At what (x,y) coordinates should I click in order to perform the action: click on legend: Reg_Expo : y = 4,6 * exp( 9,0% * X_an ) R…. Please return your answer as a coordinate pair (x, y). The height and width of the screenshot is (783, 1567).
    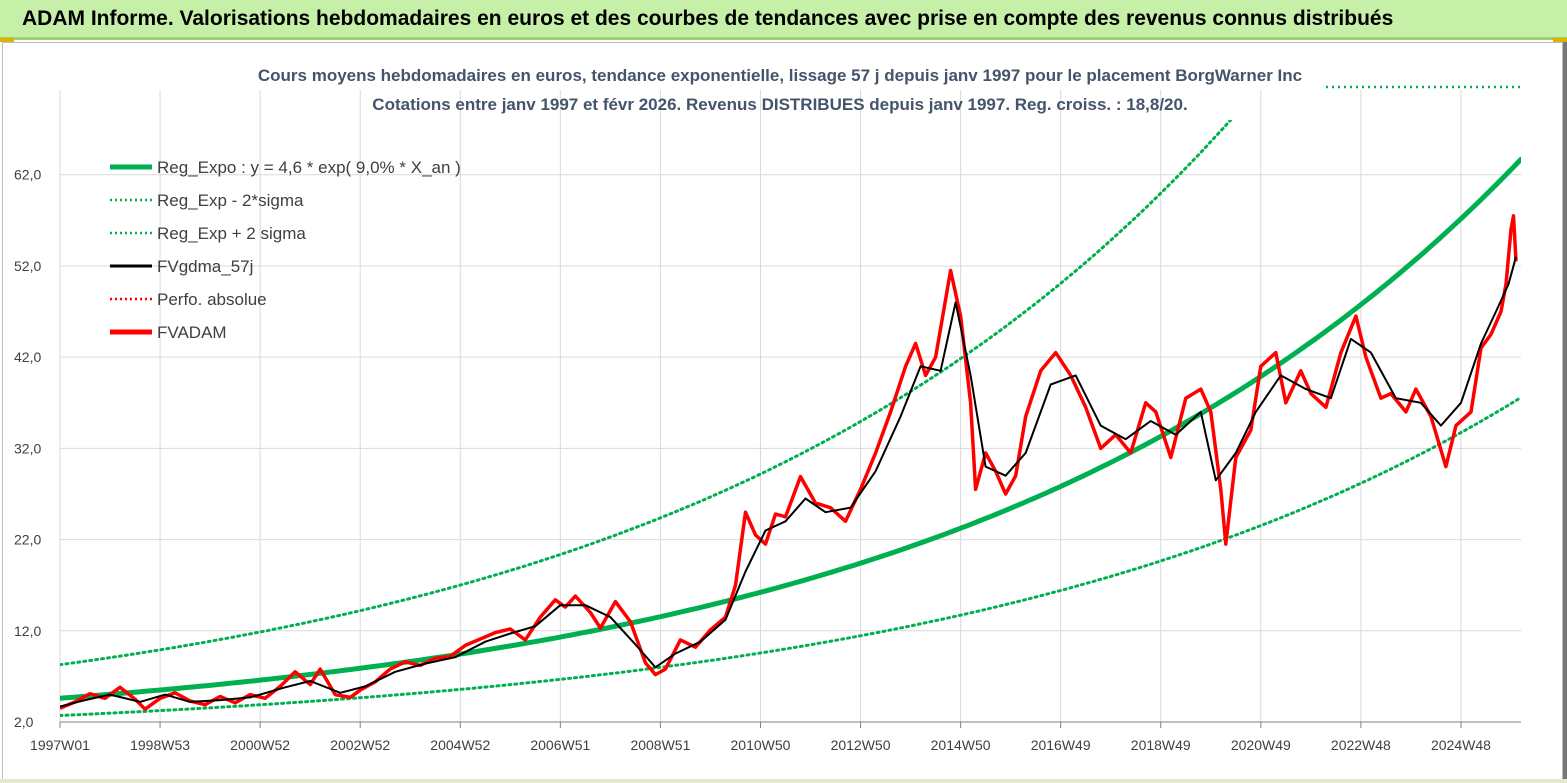
    Looking at the image, I should click on (285, 250).